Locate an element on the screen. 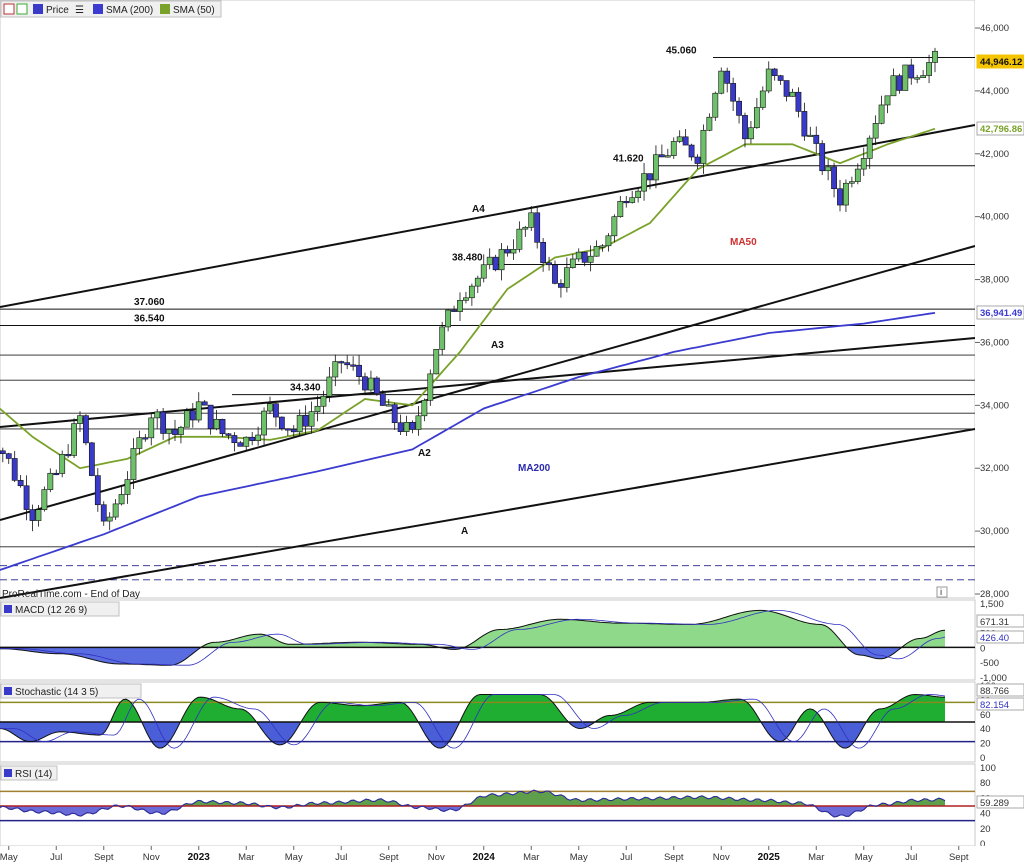 This screenshot has width=1024, height=863. macd-value-bg is located at coordinates (1000, 621).